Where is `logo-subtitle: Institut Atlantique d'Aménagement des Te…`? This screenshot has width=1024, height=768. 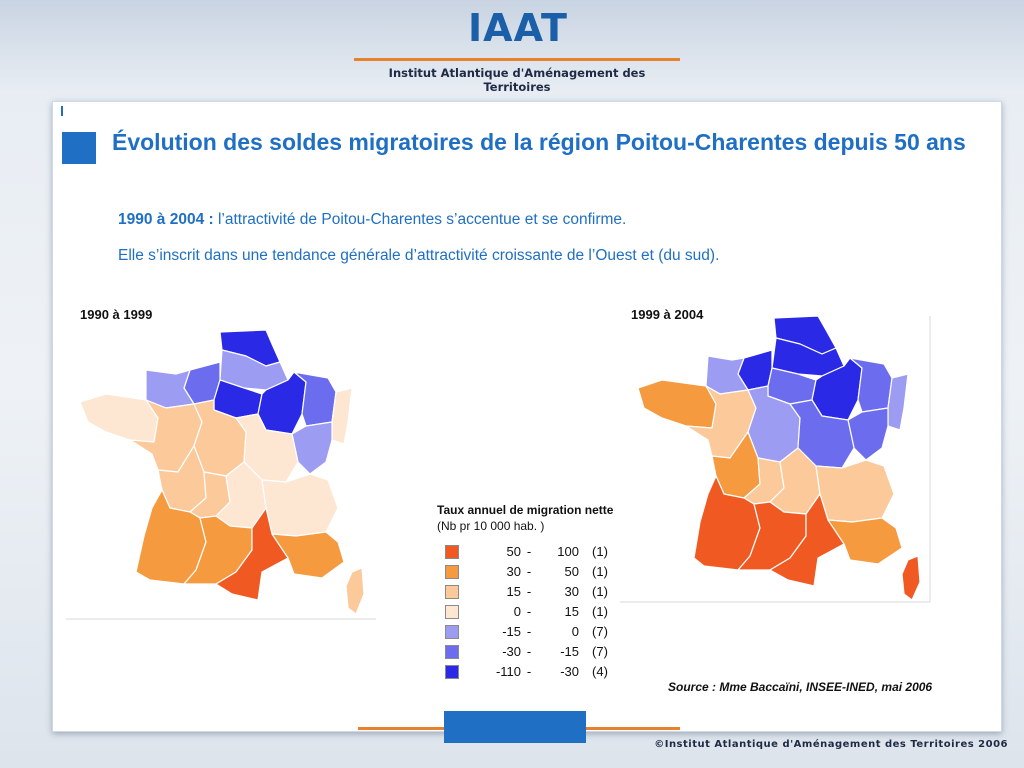
logo-subtitle: Institut Atlantique d'Aménagement des Te… is located at coordinates (517, 80).